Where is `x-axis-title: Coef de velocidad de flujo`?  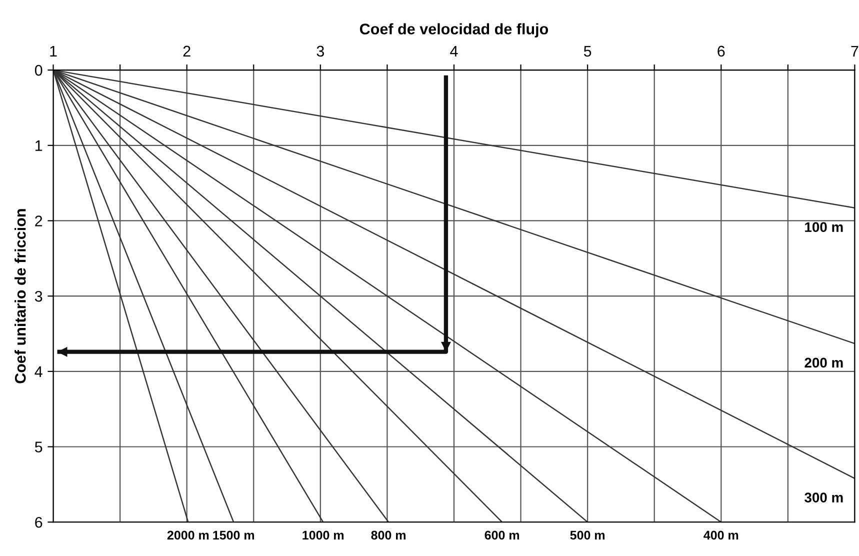 x-axis-title: Coef de velocidad de flujo is located at coordinates (454, 30).